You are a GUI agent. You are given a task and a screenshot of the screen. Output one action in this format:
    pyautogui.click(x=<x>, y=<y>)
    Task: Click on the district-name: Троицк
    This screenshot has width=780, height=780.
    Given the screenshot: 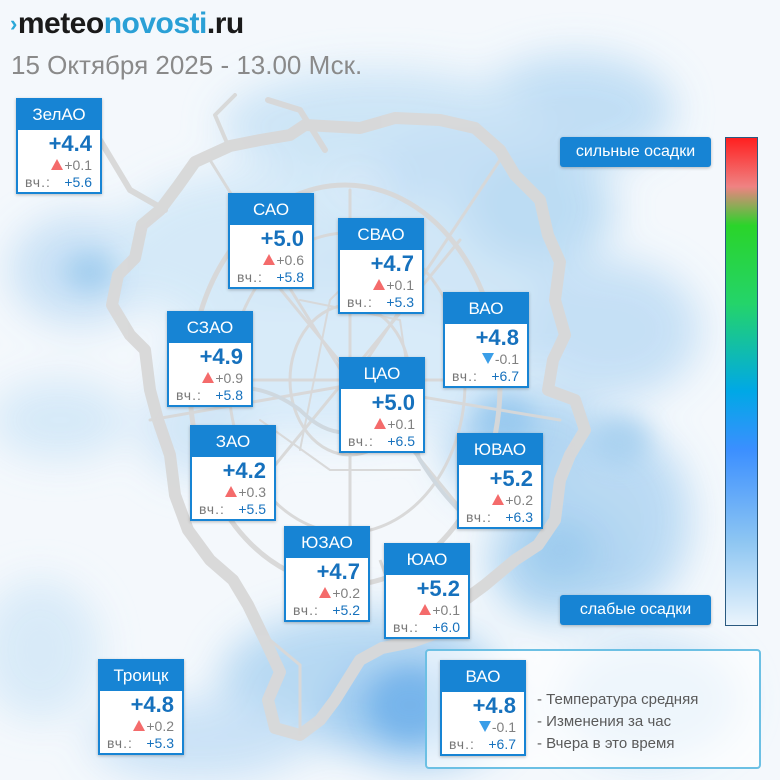 What is the action you would take?
    pyautogui.click(x=141, y=676)
    